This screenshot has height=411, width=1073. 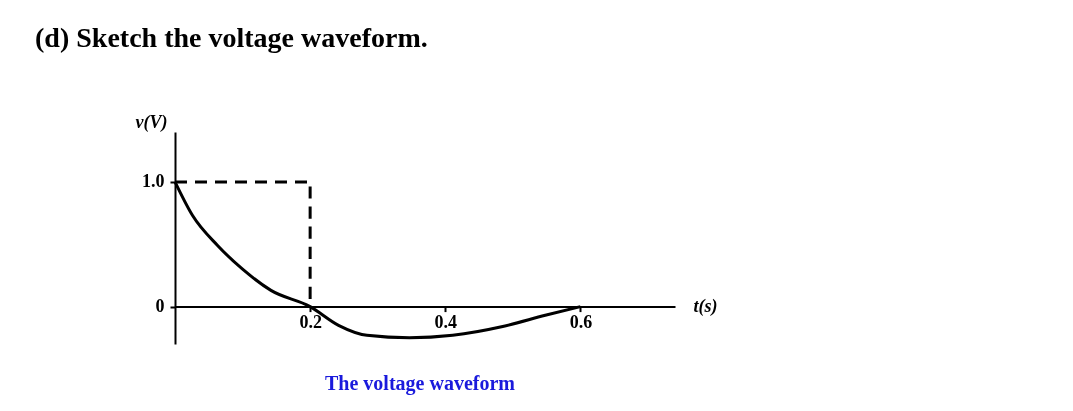 What do you see at coordinates (705, 307) in the screenshot?
I see `x-axis-title: t(s)` at bounding box center [705, 307].